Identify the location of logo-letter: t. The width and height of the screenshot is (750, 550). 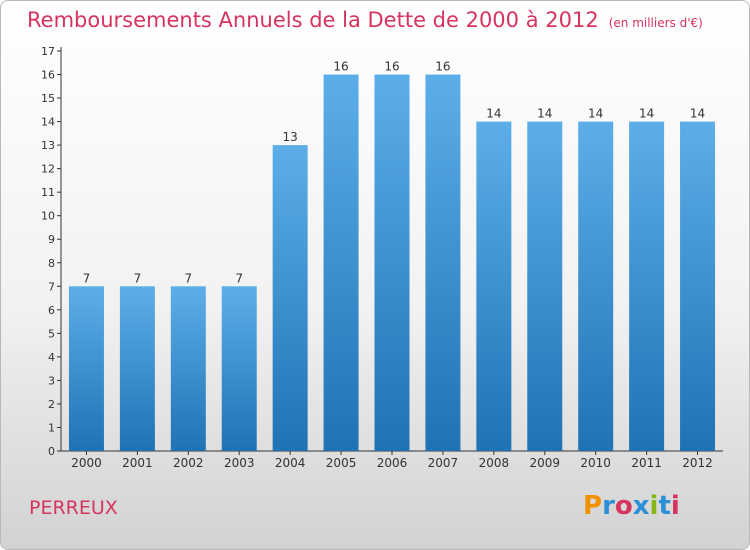
(664, 506).